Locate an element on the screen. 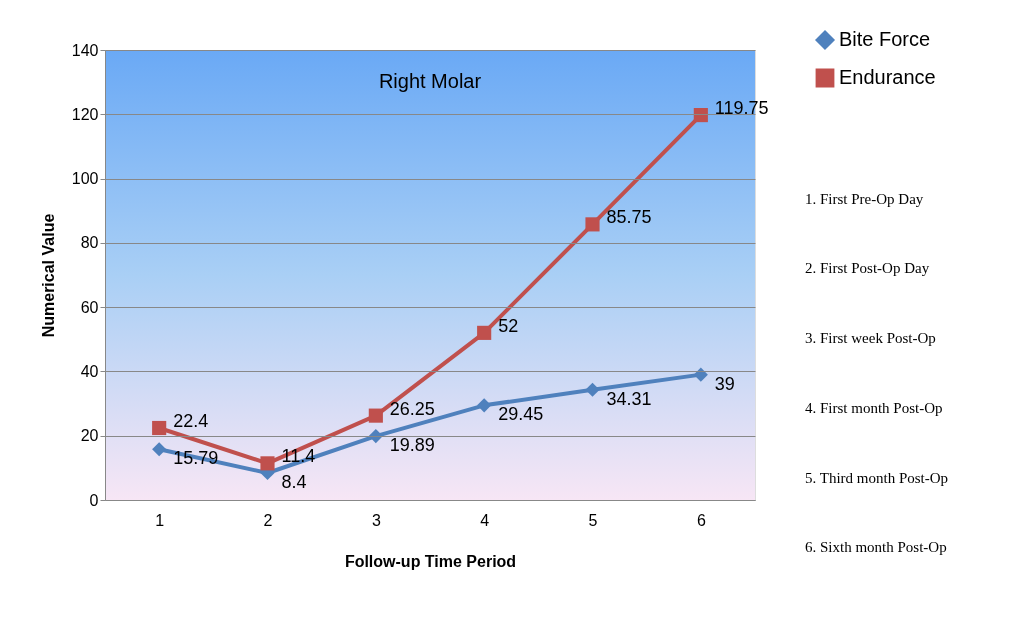 This screenshot has height=628, width=1036. data-label: 85.75 is located at coordinates (629, 217).